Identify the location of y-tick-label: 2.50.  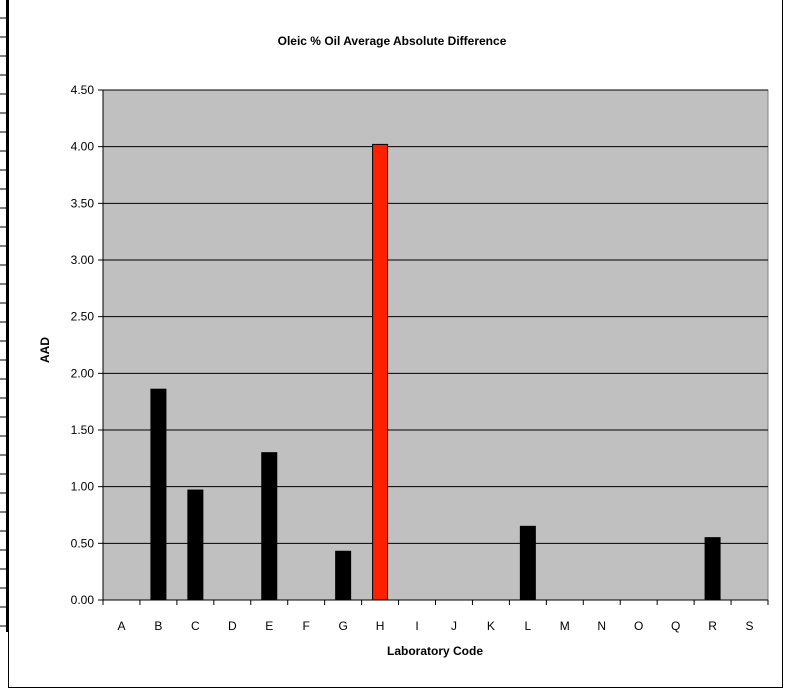
(83, 317).